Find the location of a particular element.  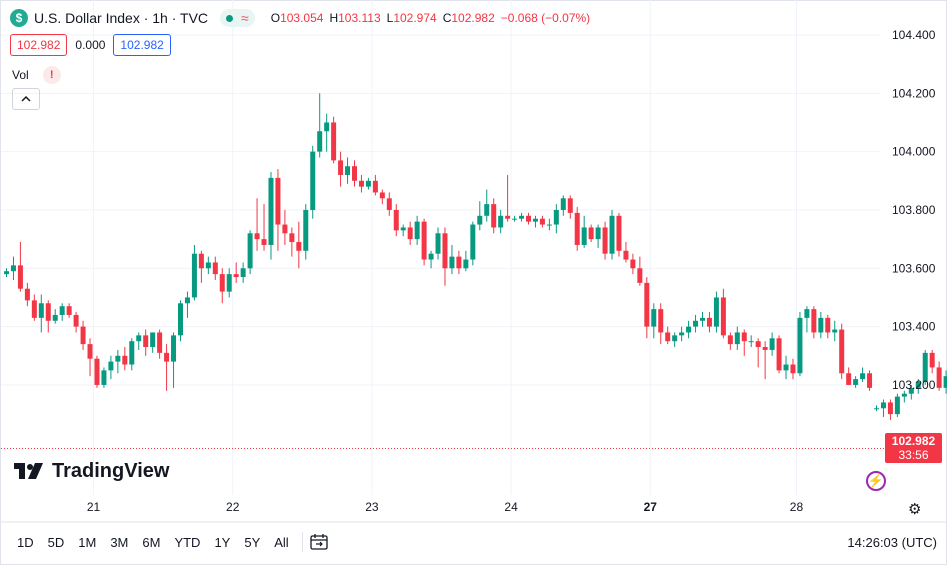

toolbar-divider is located at coordinates (302, 542).